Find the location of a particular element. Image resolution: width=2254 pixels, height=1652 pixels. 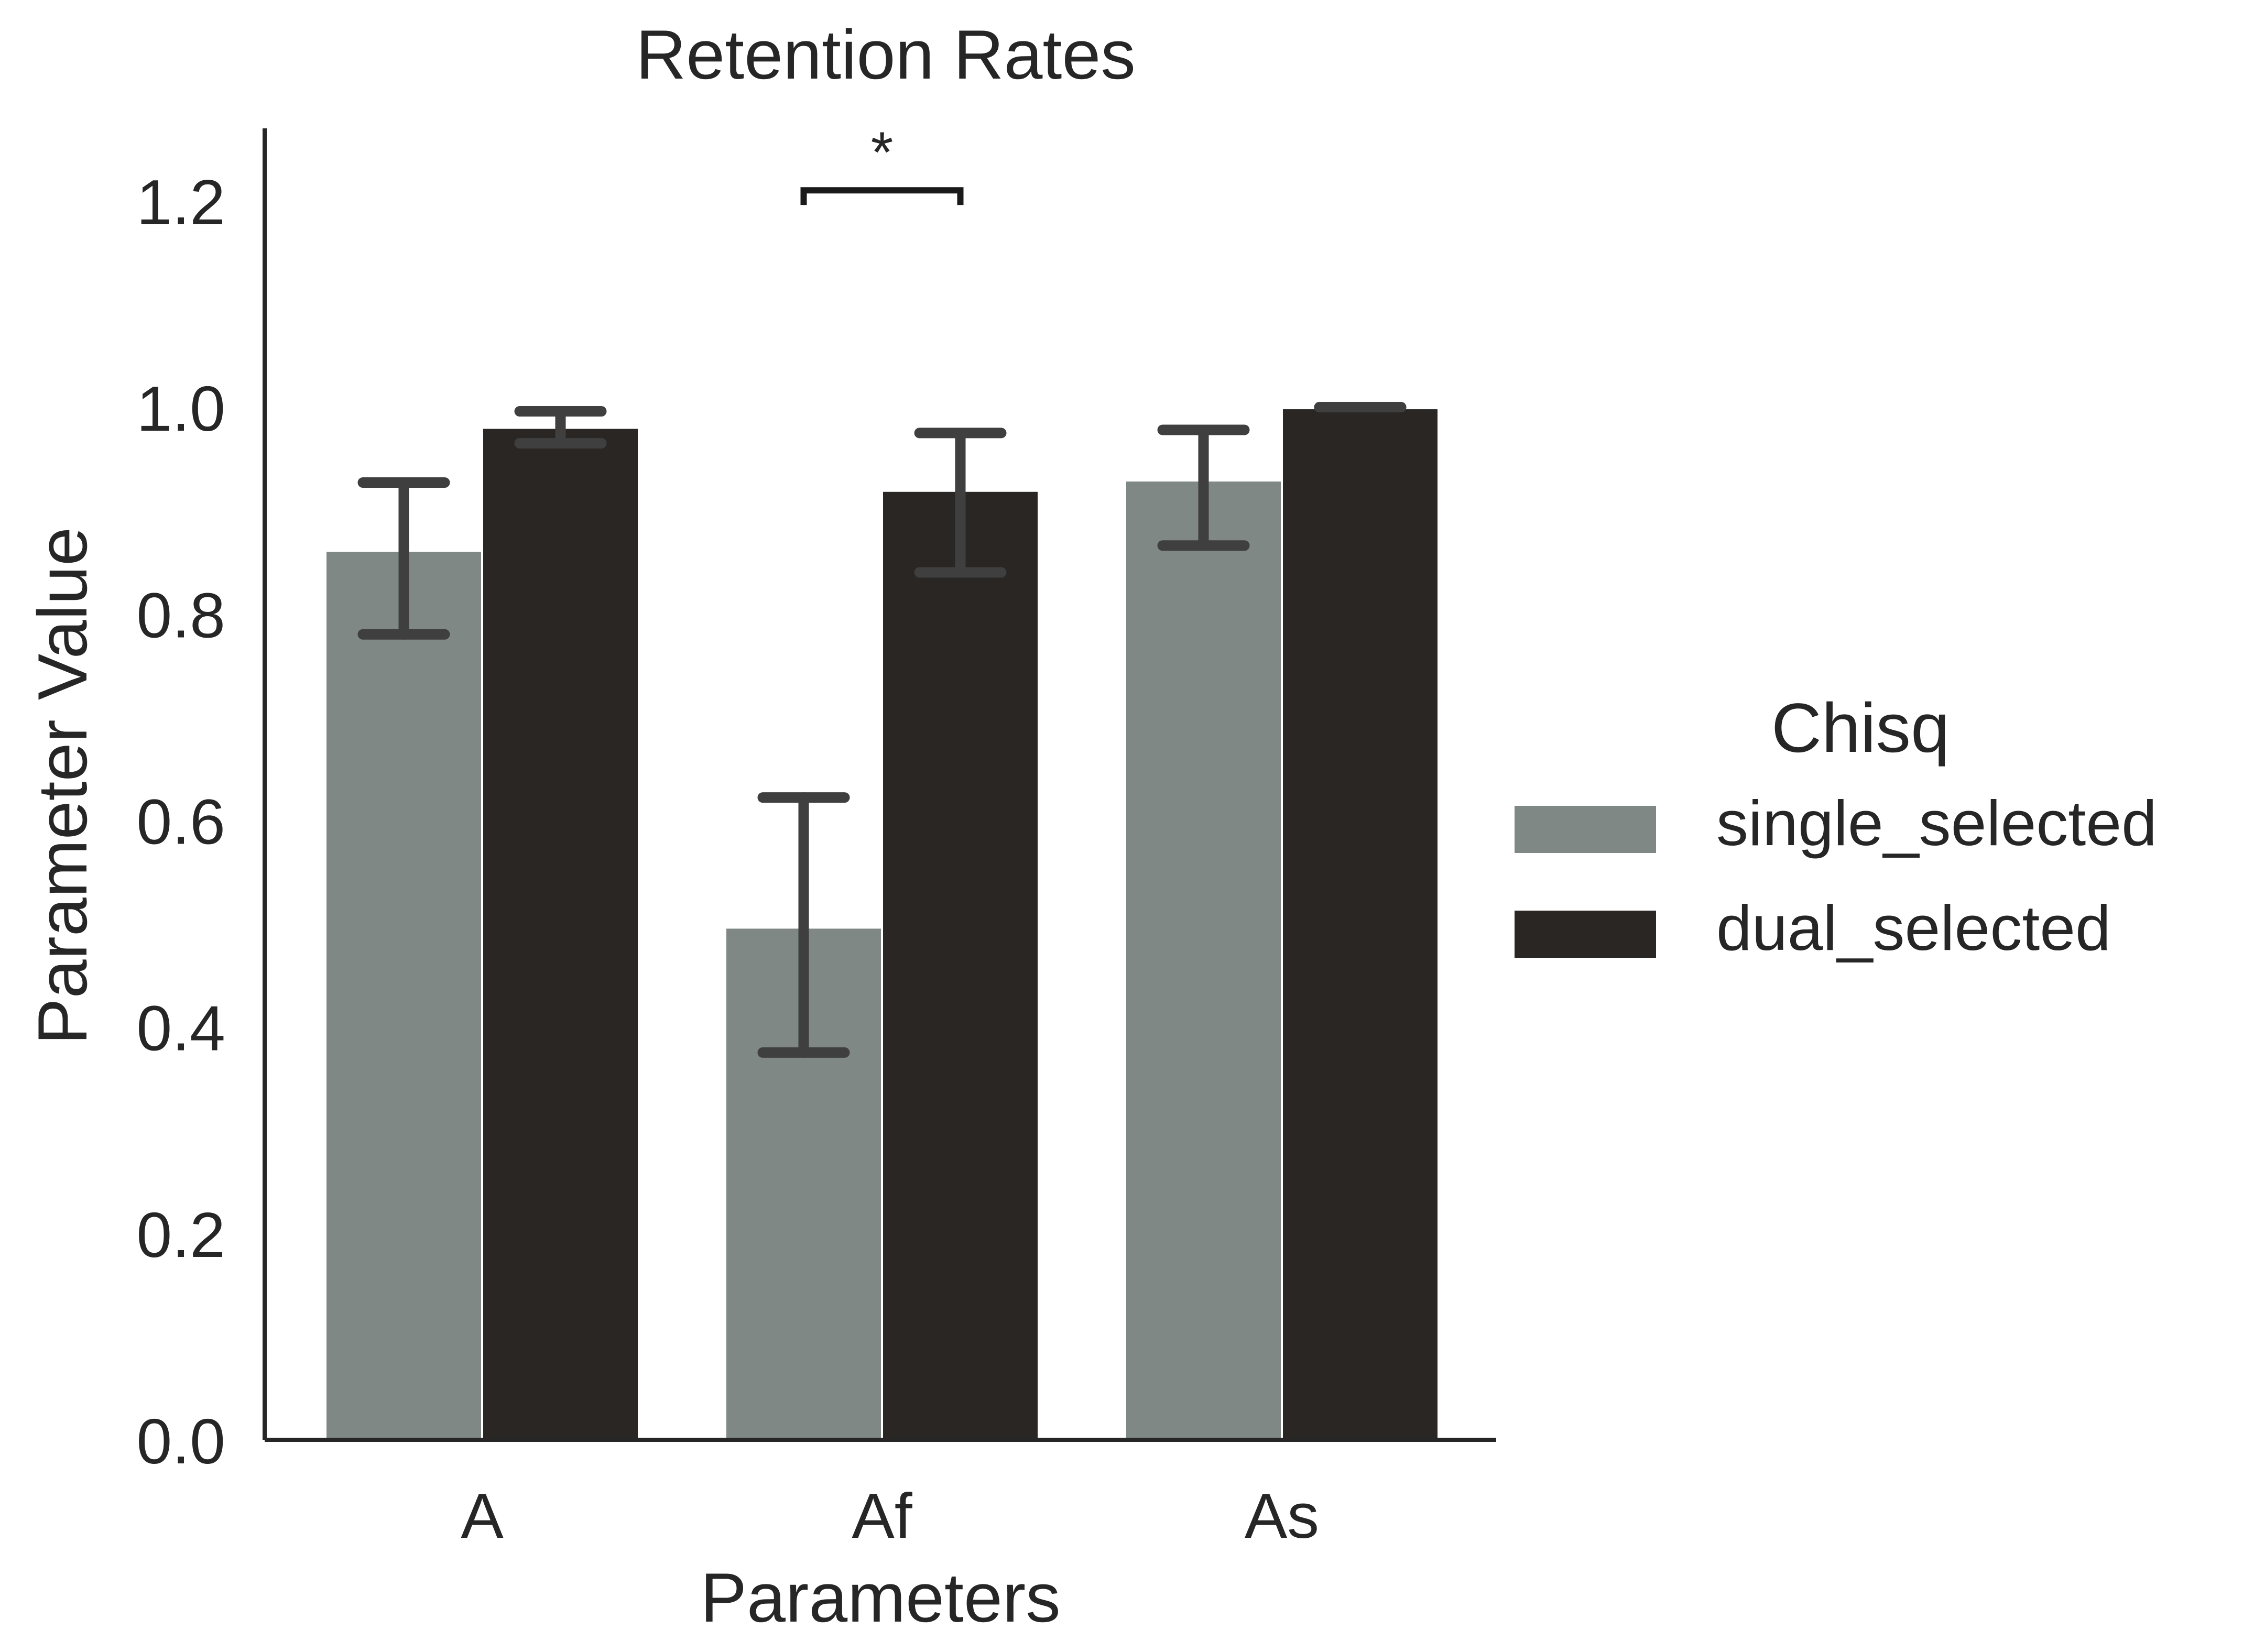

chart-title: Retention Rates is located at coordinates (886, 55).